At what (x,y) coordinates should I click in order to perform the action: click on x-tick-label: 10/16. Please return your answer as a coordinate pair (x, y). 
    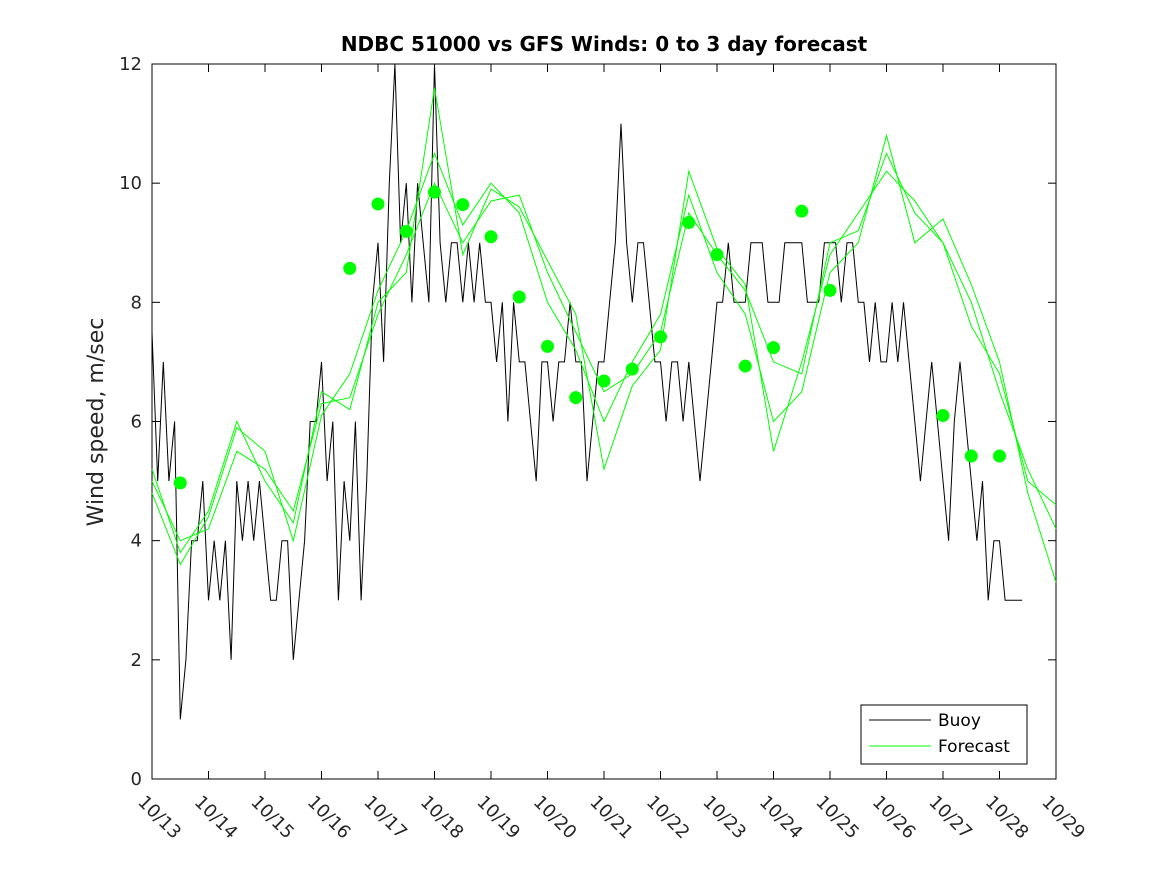
    Looking at the image, I should click on (329, 818).